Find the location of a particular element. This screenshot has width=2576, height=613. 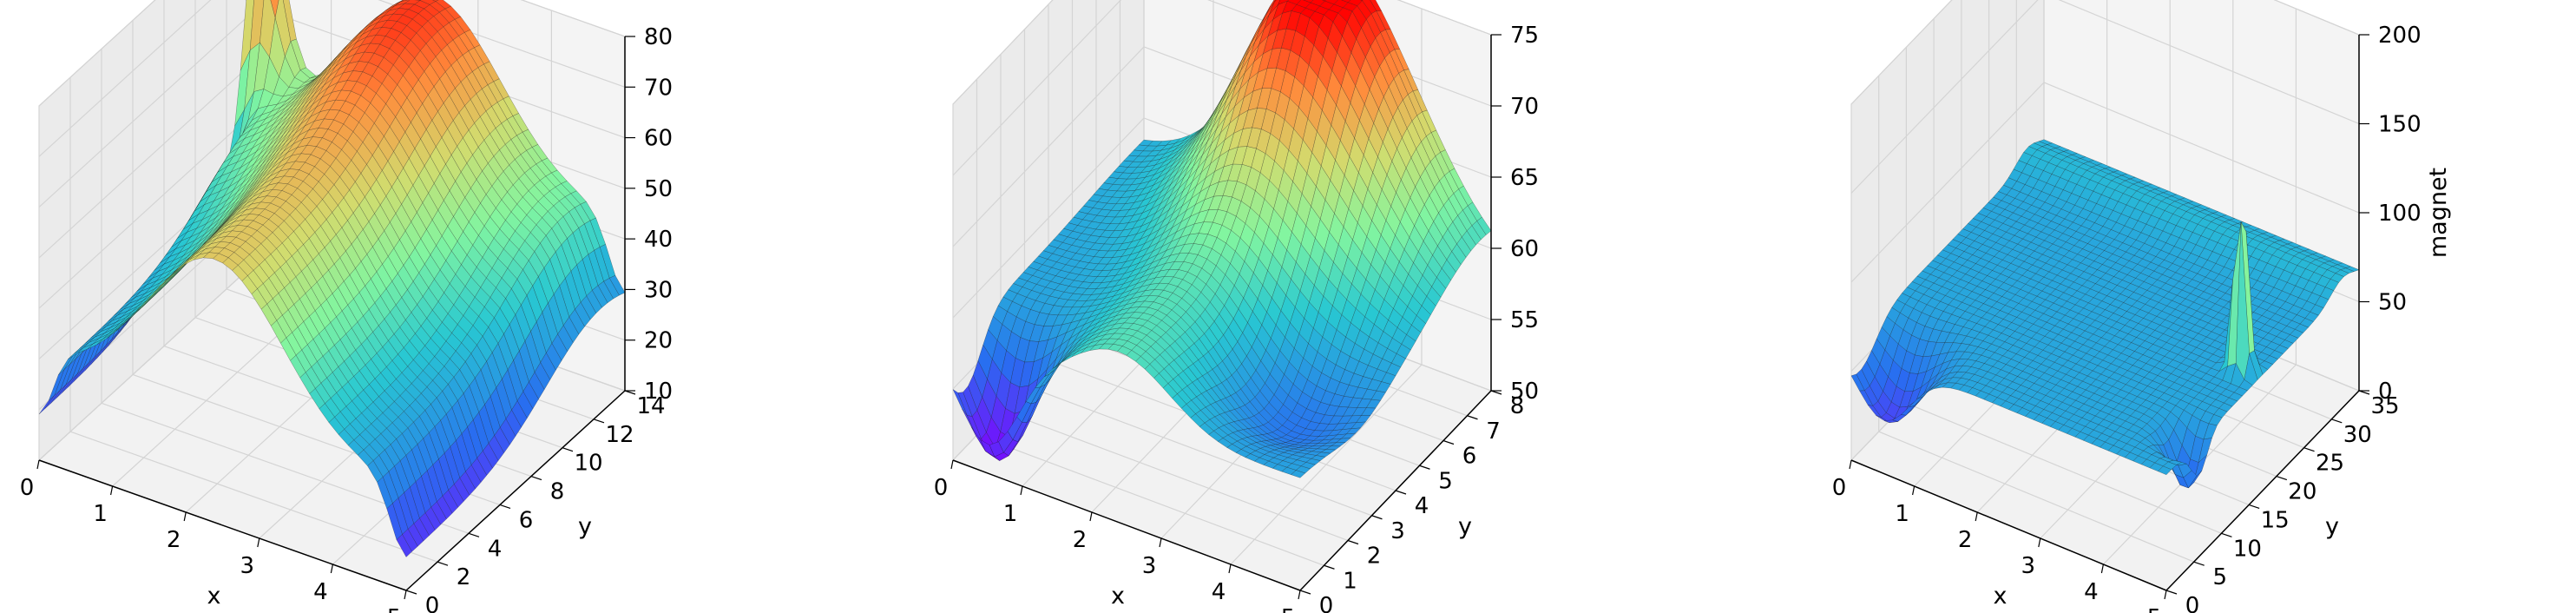

z-tick-label: 65 is located at coordinates (1524, 178).